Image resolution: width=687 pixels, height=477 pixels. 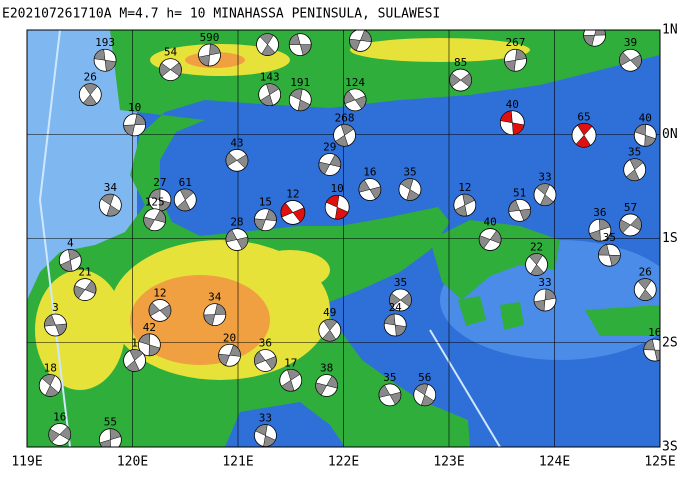 I want to click on depth-label: 10, so click(x=134, y=107).